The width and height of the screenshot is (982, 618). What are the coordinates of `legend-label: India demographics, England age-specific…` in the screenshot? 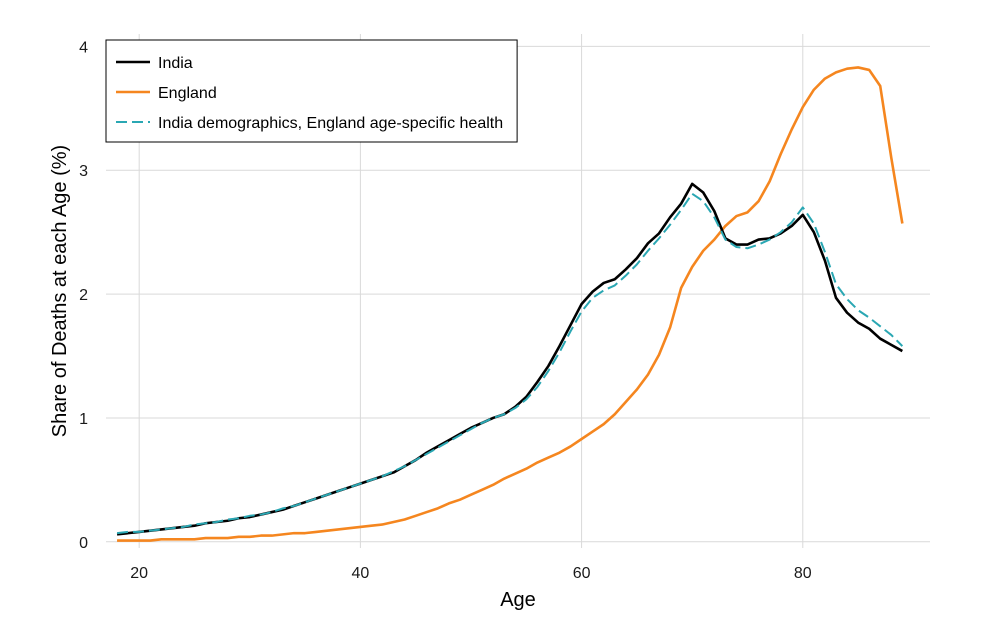 It's located at (330, 123).